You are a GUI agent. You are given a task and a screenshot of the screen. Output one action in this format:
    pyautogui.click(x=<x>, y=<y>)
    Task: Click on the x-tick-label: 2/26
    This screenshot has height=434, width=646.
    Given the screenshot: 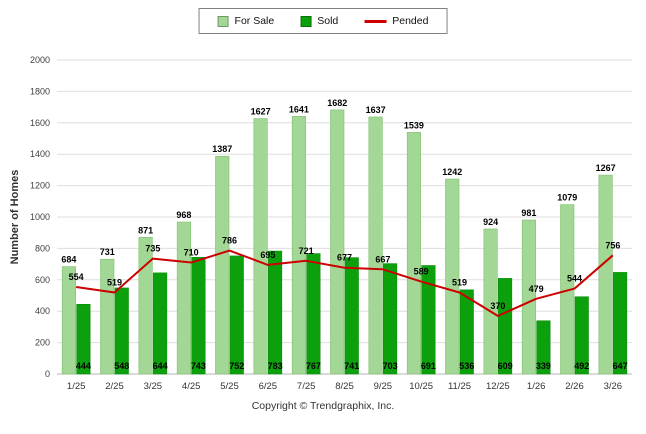 What is the action you would take?
    pyautogui.click(x=574, y=386)
    